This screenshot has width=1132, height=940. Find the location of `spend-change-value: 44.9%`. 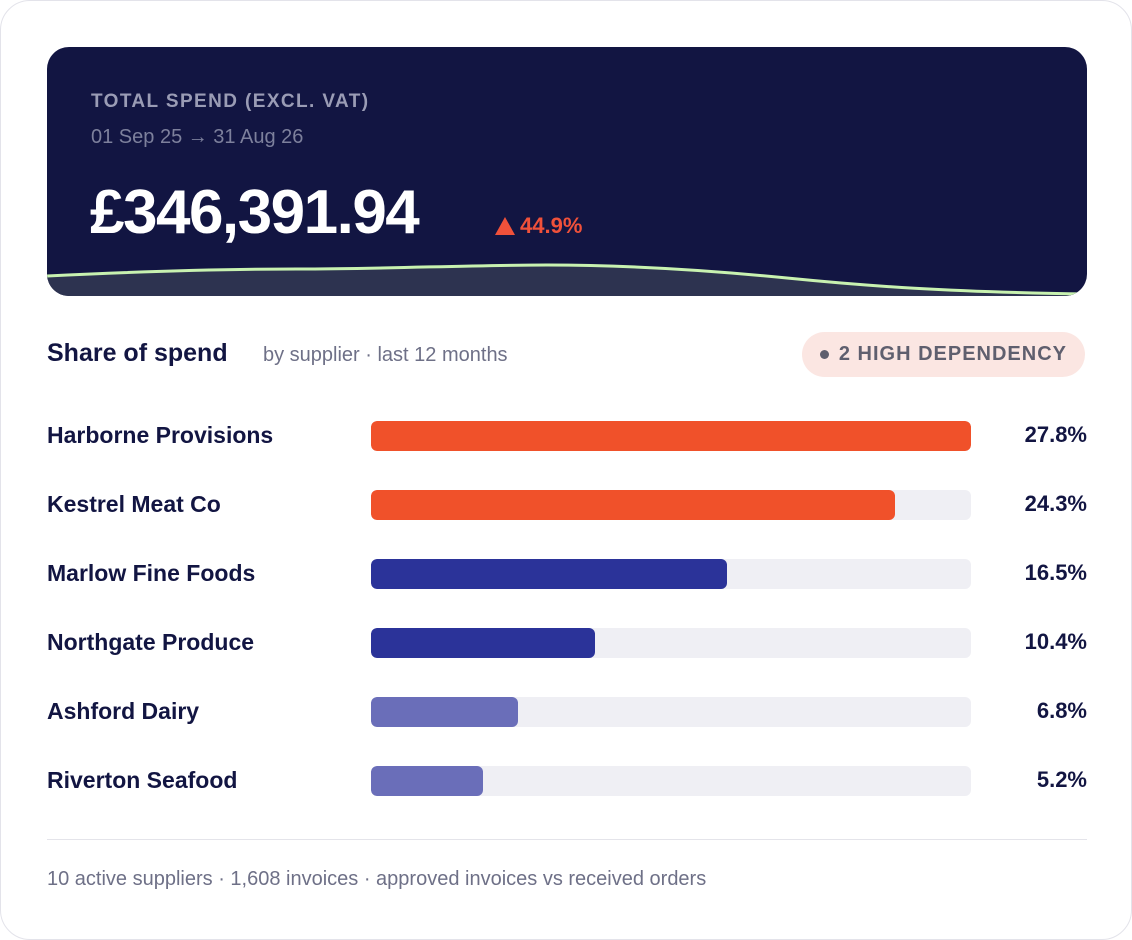

spend-change-value: 44.9% is located at coordinates (551, 225).